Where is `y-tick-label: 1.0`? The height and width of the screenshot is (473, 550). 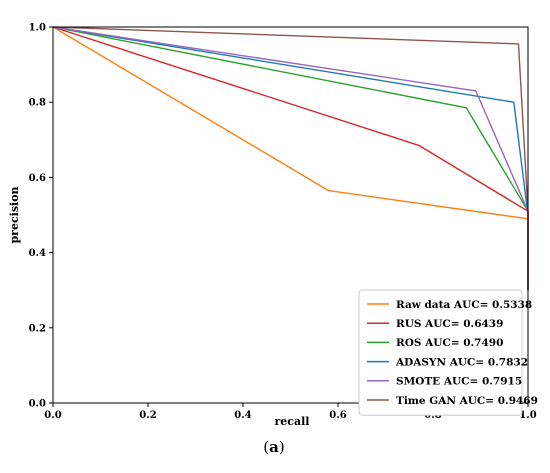
y-tick-label: 1.0 is located at coordinates (37, 28).